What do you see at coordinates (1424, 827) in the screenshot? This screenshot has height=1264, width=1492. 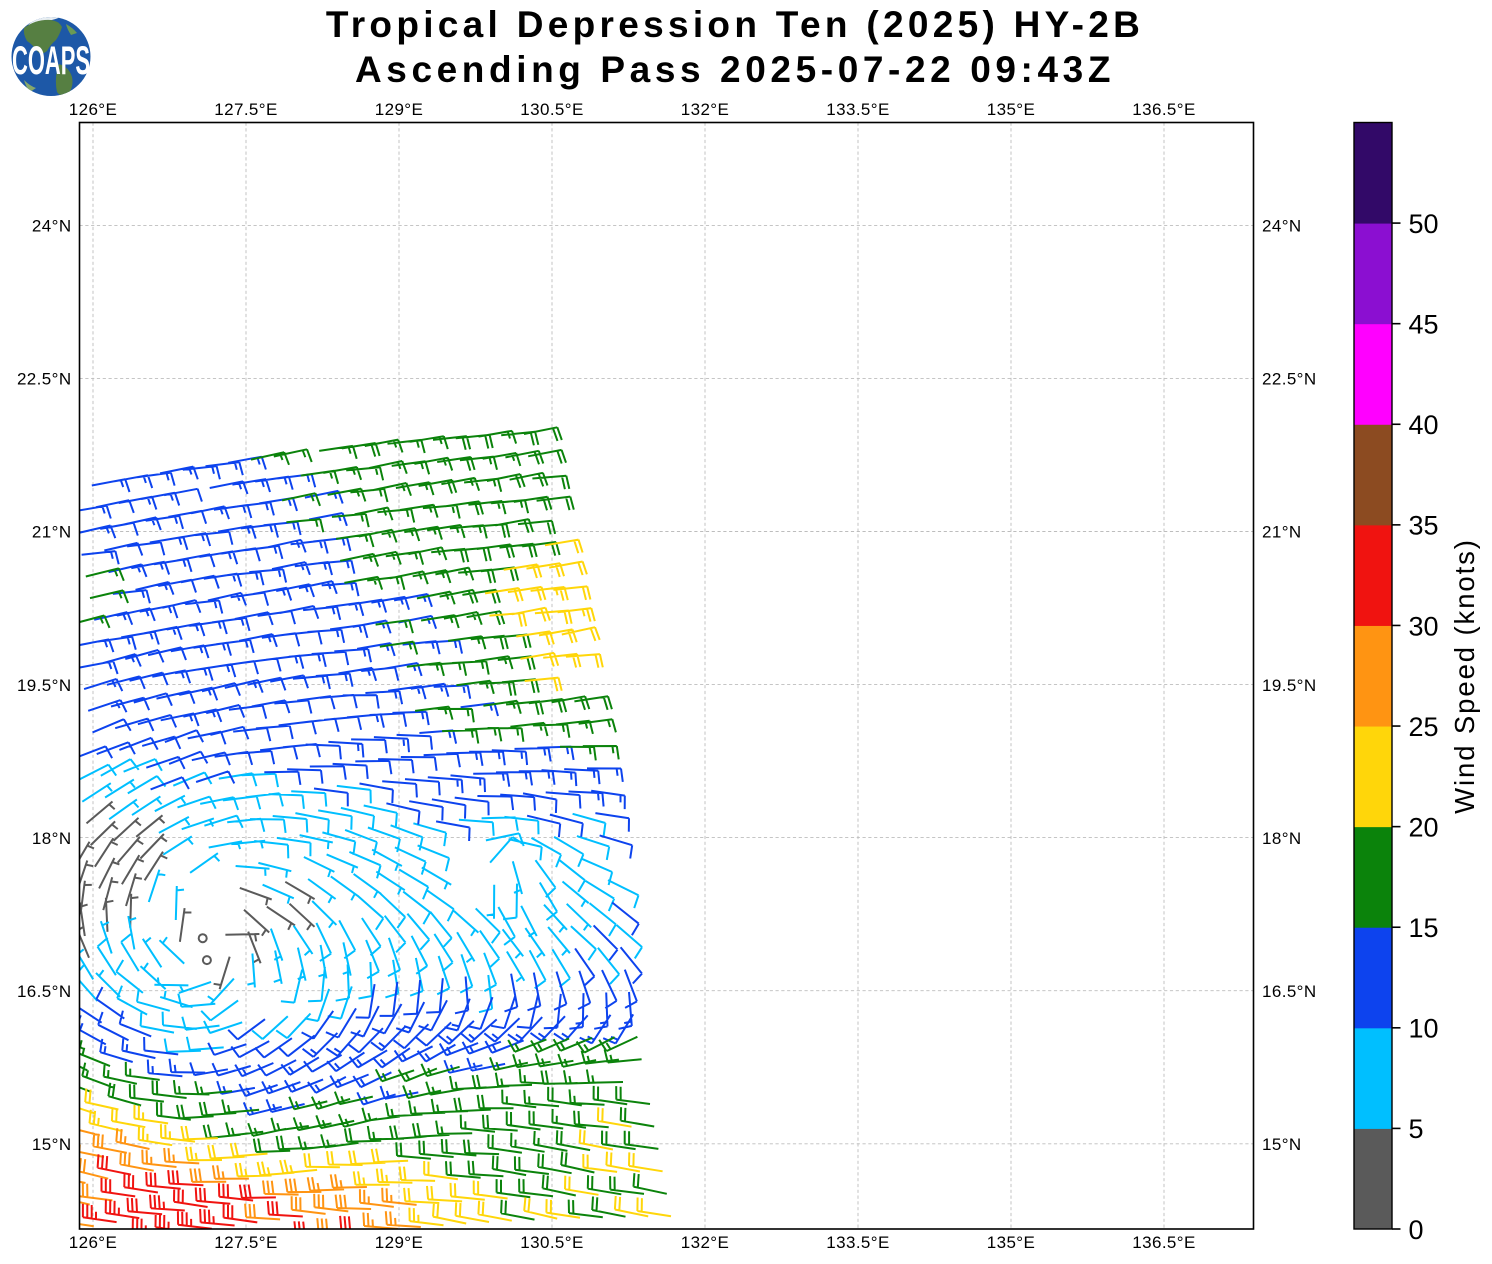 I see `svg-text: 20` at bounding box center [1424, 827].